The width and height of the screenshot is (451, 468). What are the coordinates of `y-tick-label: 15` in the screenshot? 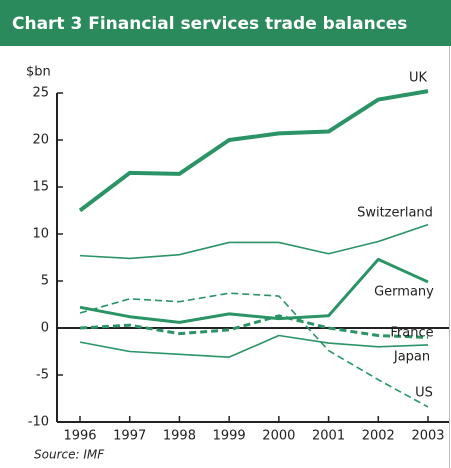 It's located at (40, 187).